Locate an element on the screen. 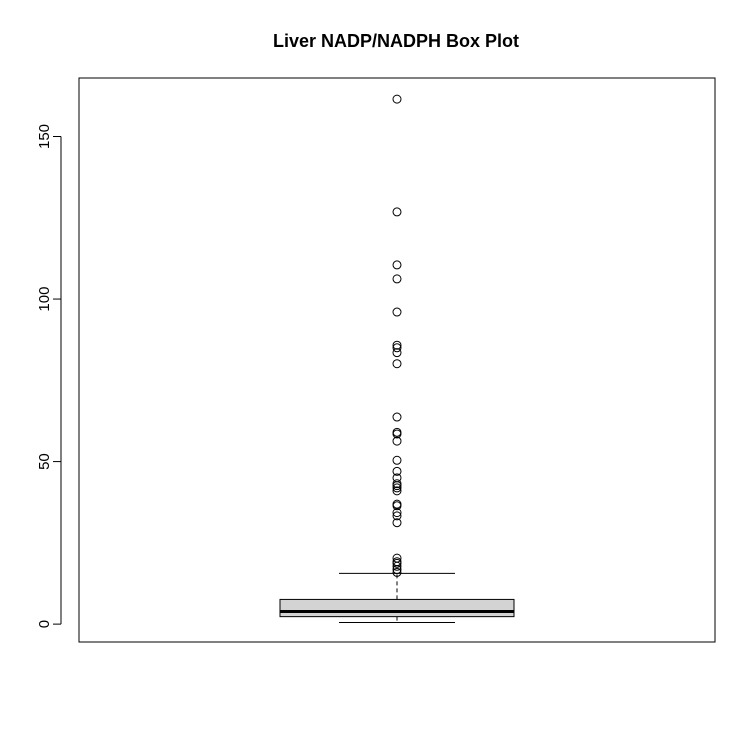 Image resolution: width=755 pixels, height=741 pixels. box-iqr is located at coordinates (397, 608).